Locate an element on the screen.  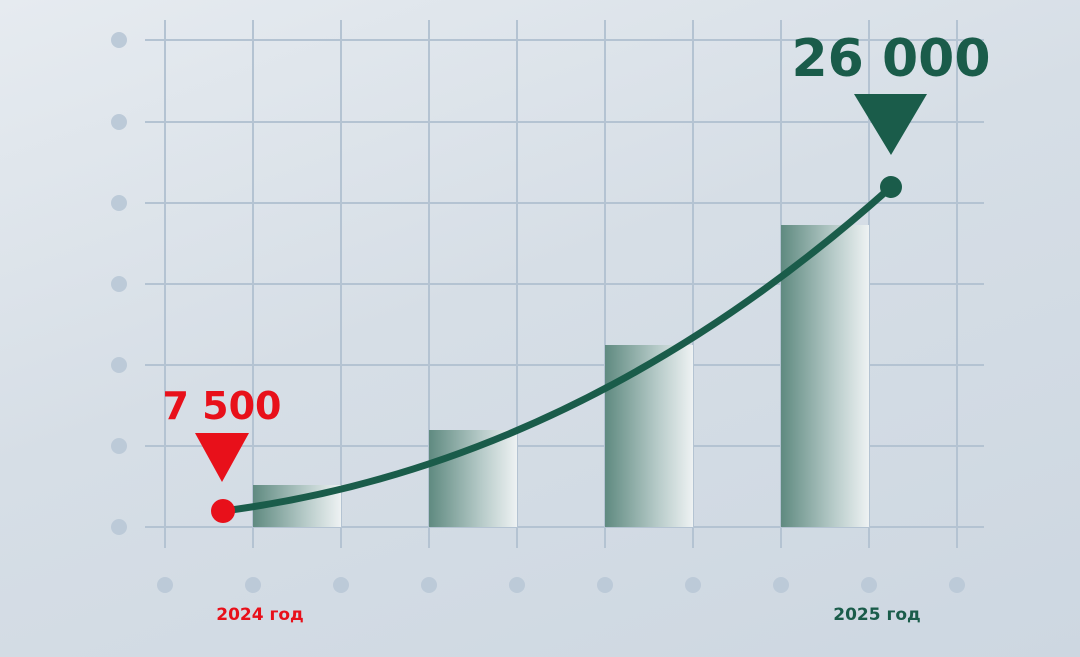
x-tick-label-2024: 2024 год is located at coordinates (260, 615).